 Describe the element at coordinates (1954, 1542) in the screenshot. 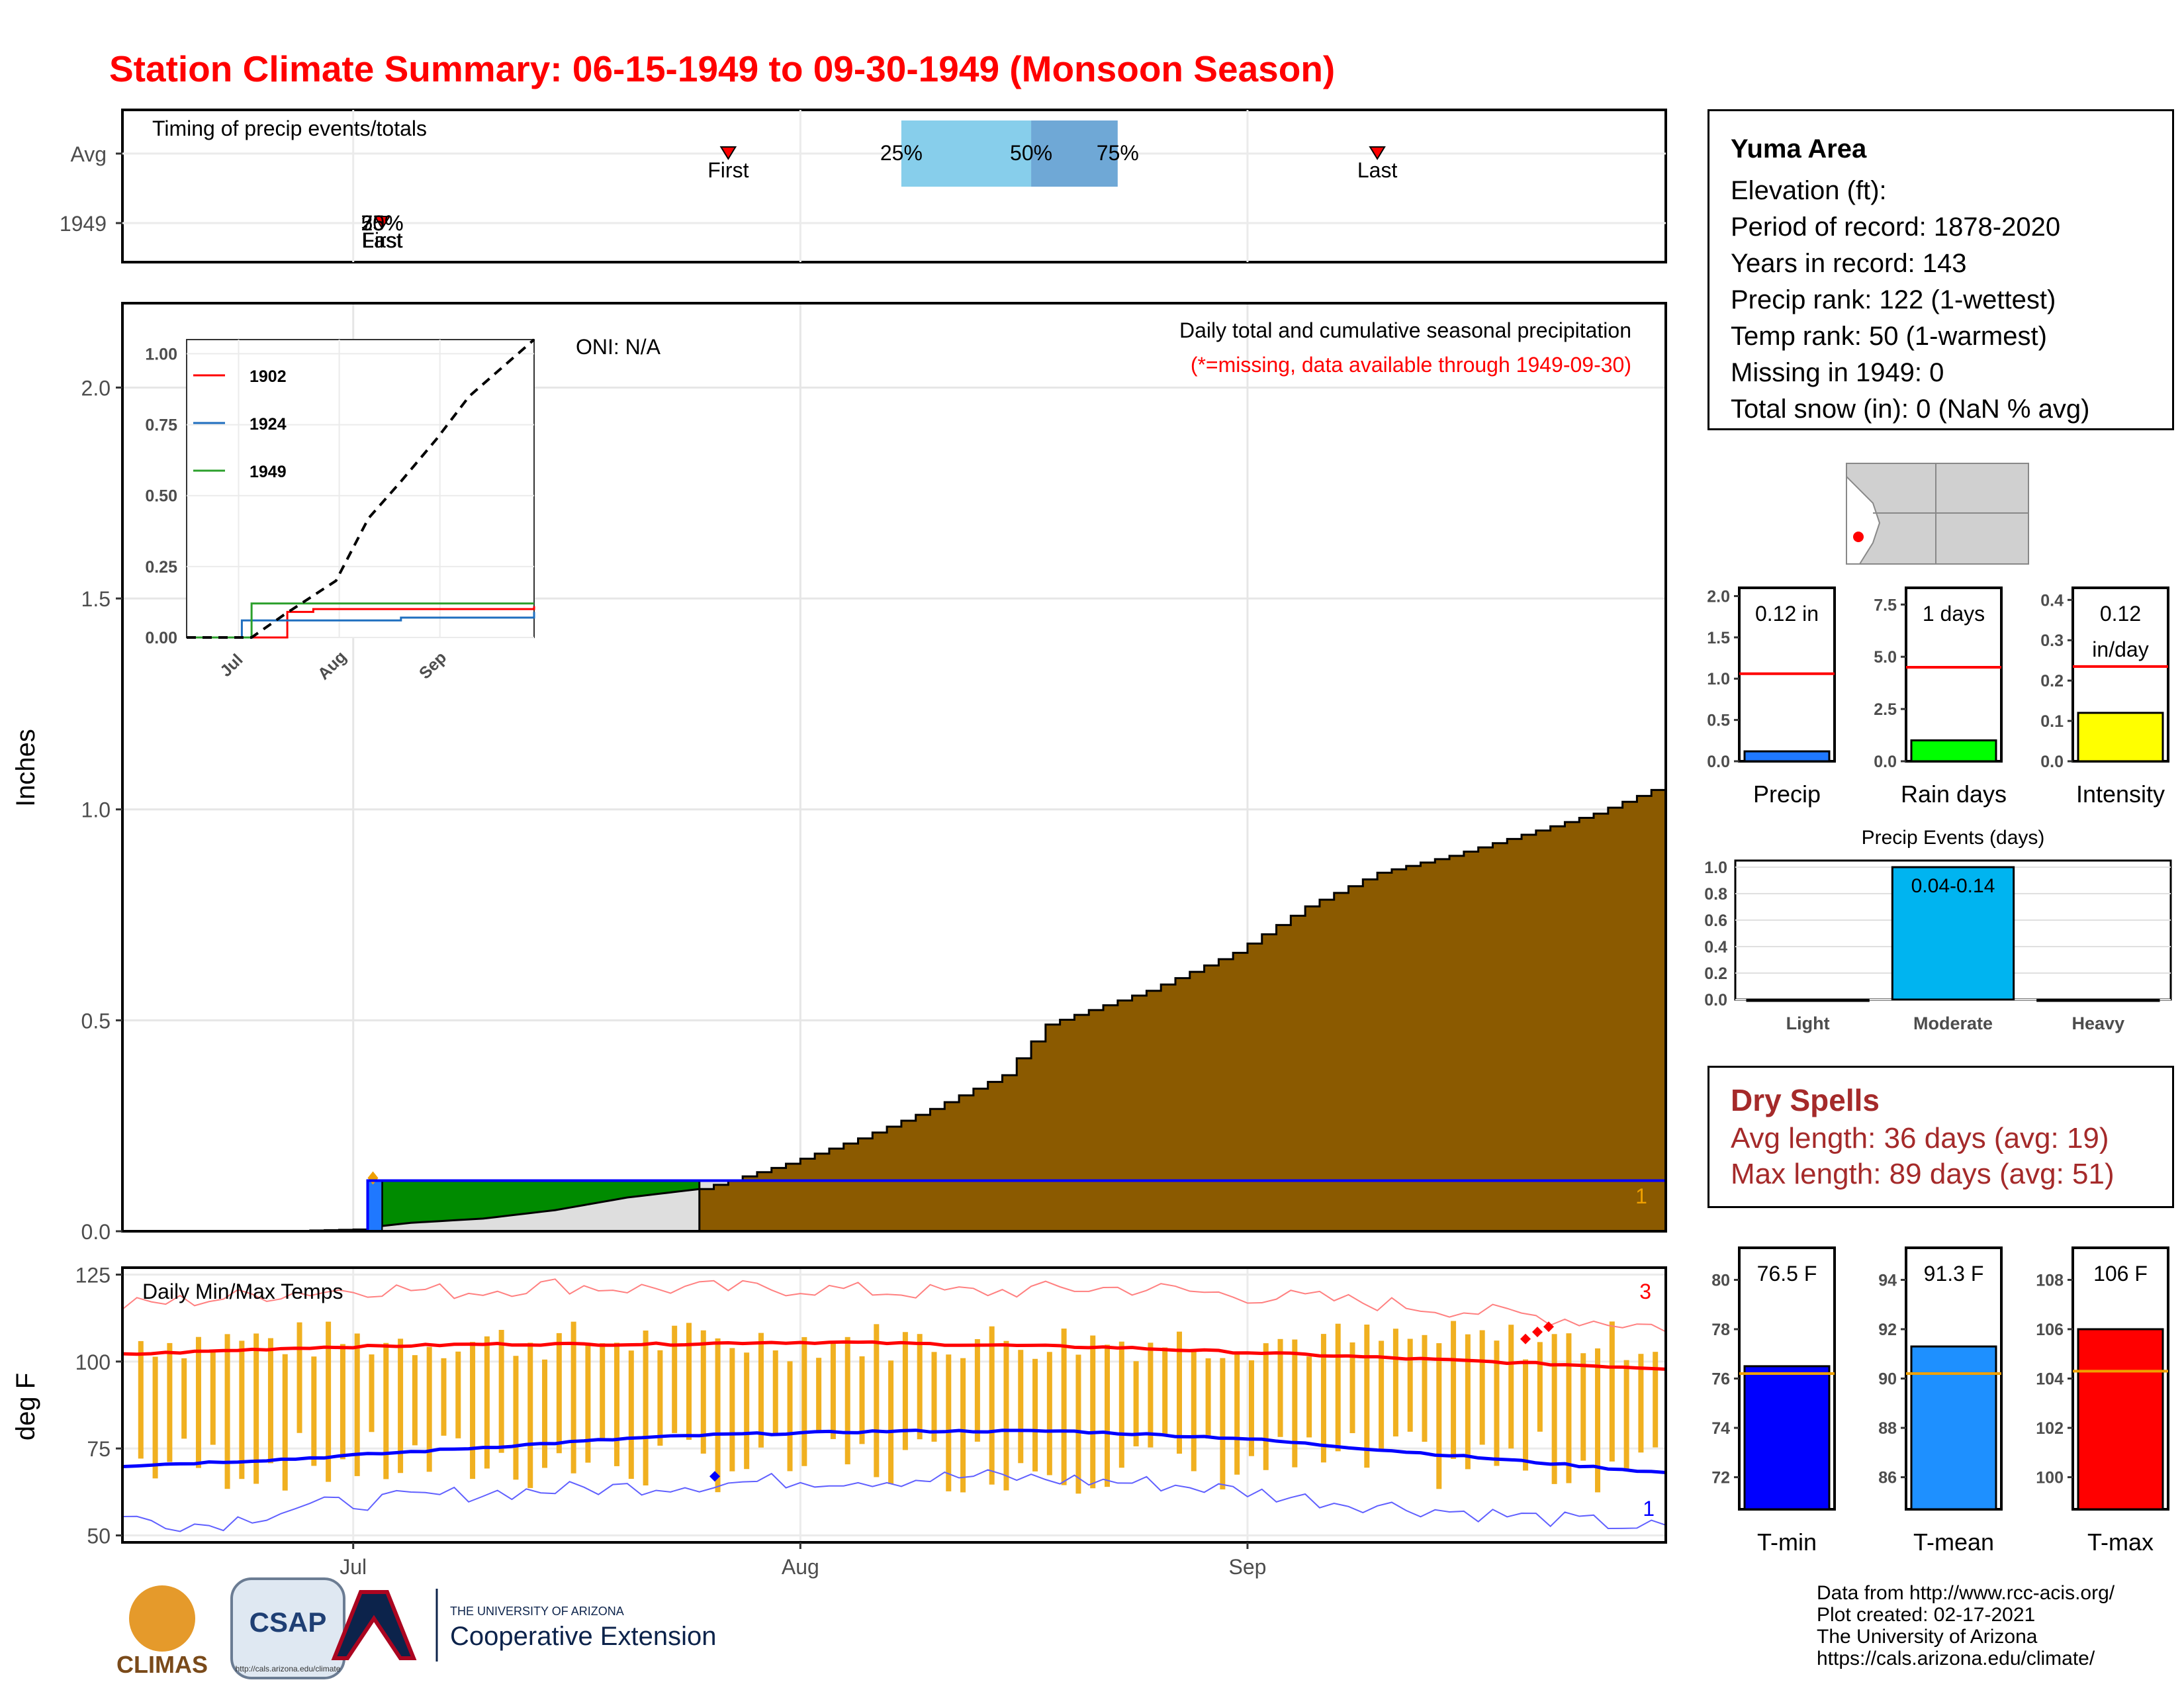

I see `summary-label: T-mean` at that location.